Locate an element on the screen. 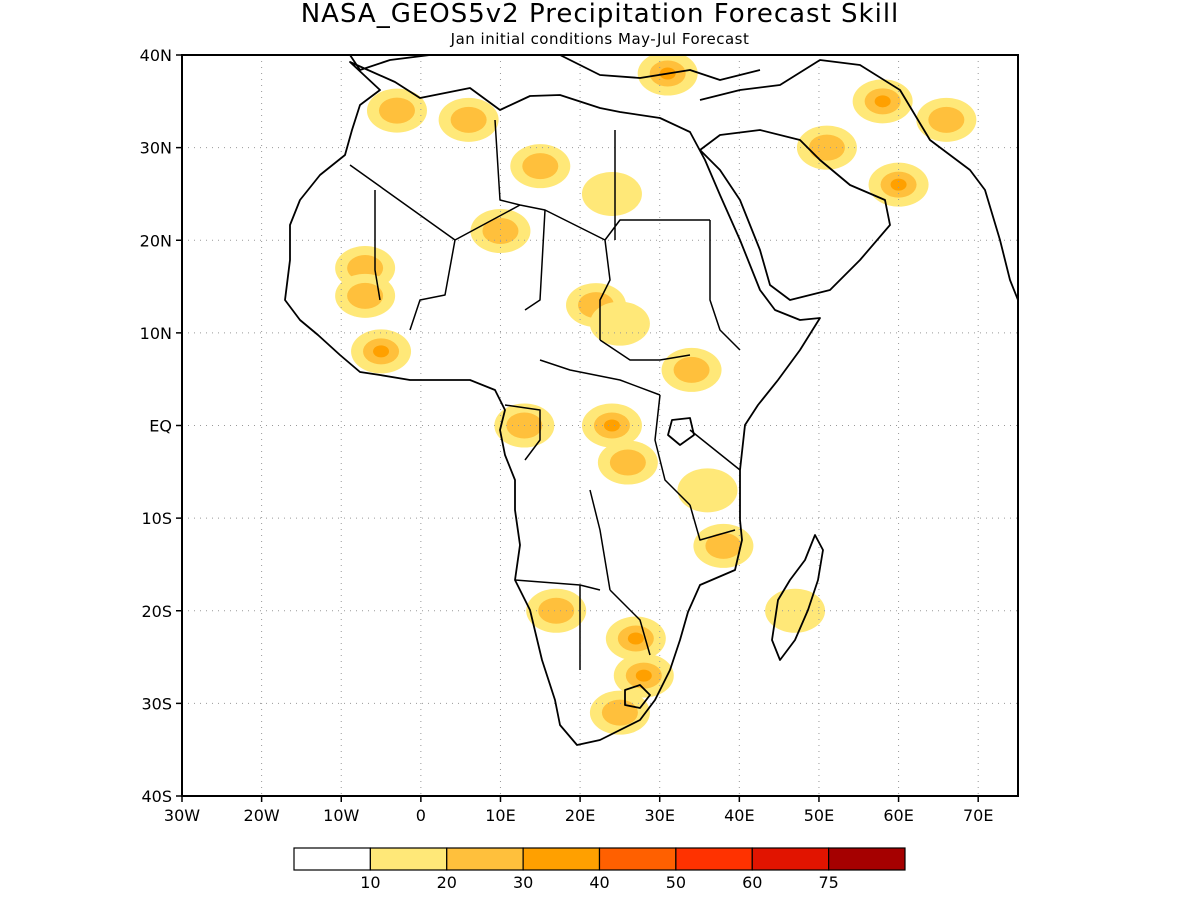 This screenshot has width=1200, height=900. europe-coastline is located at coordinates (555, 68).